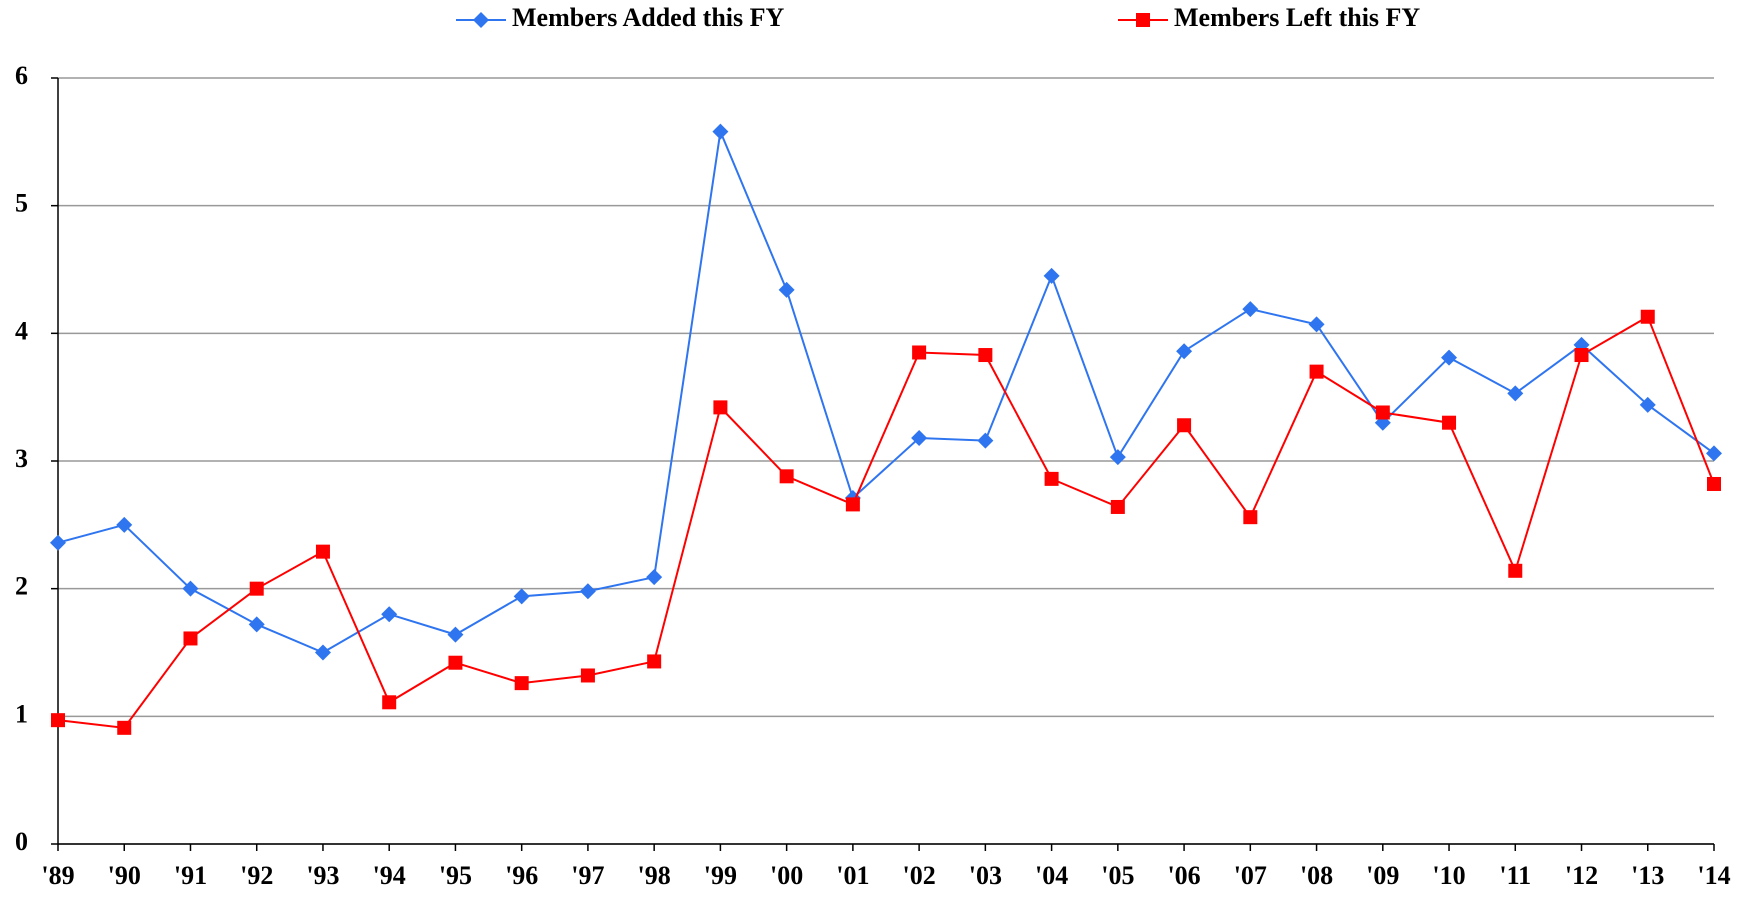 The height and width of the screenshot is (910, 1745). I want to click on x-tick-label: '93, so click(322, 875).